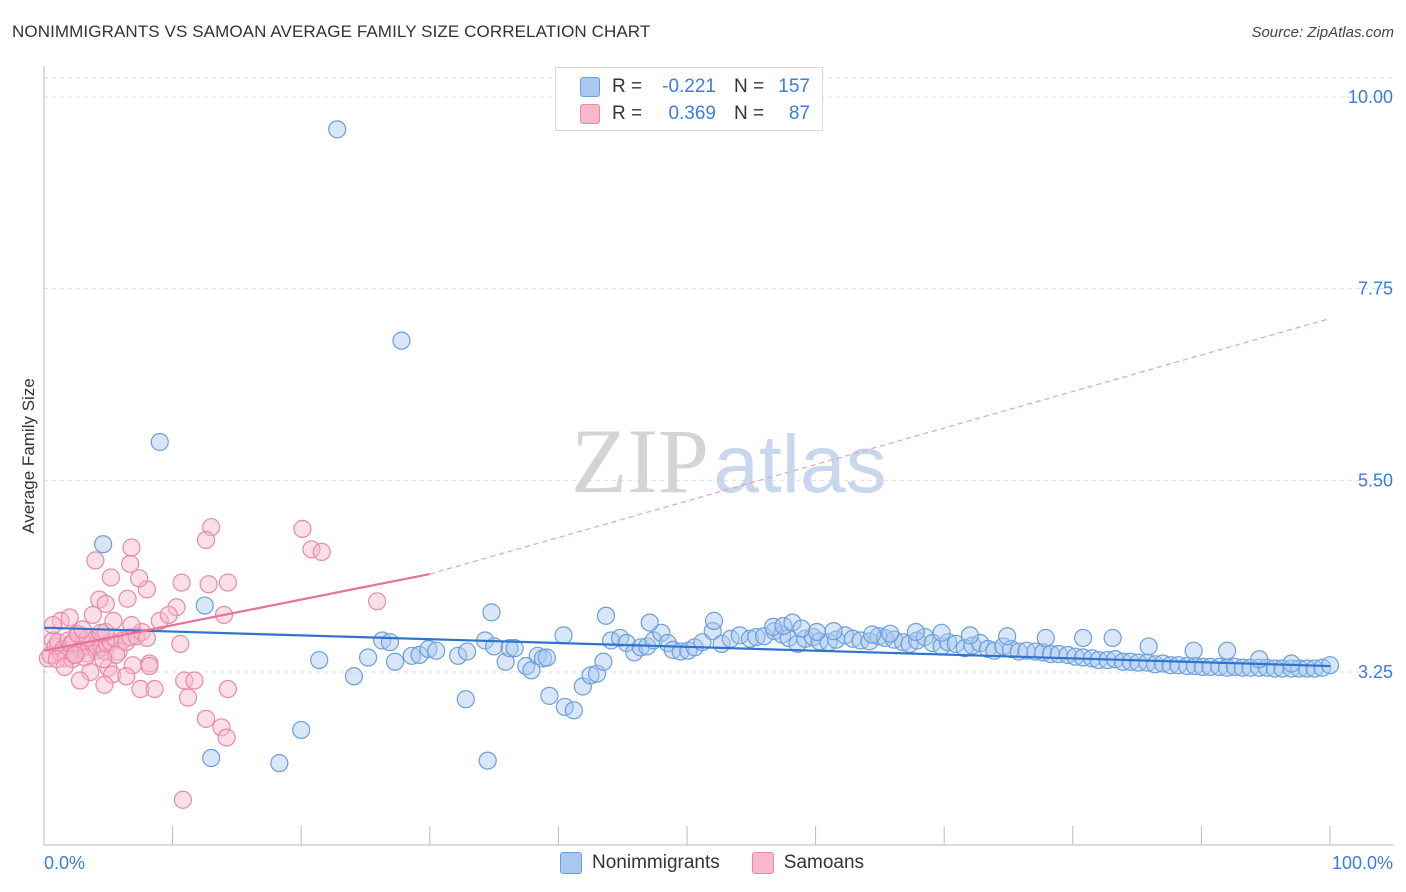  Describe the element at coordinates (794, 86) in the screenshot. I see `legend-n-value: 157` at that location.